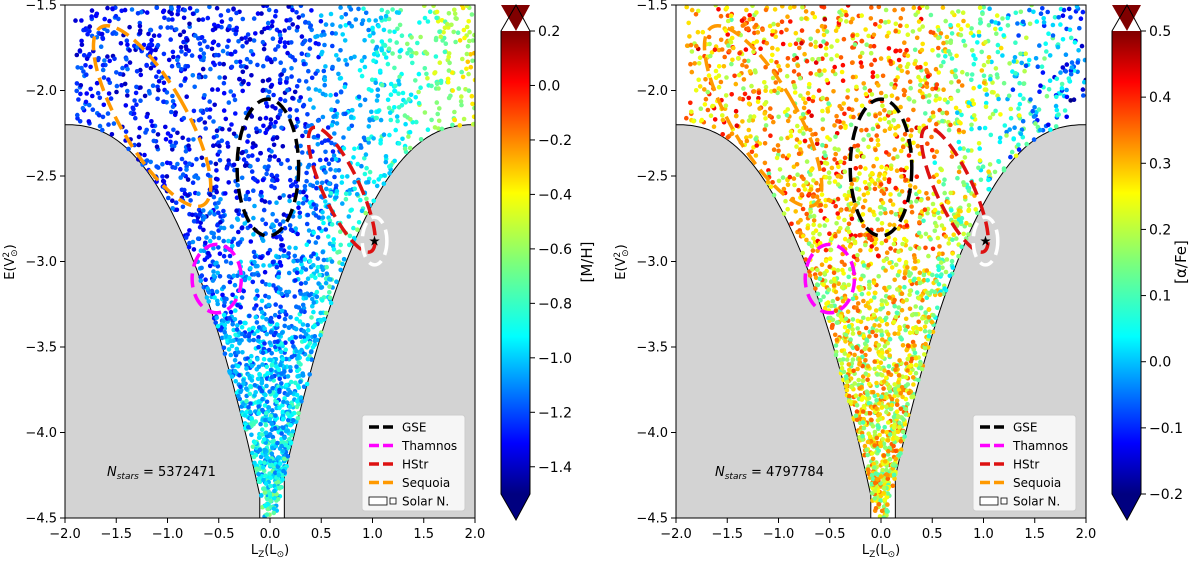  I want to click on region-ellipses, so click(240, 169).